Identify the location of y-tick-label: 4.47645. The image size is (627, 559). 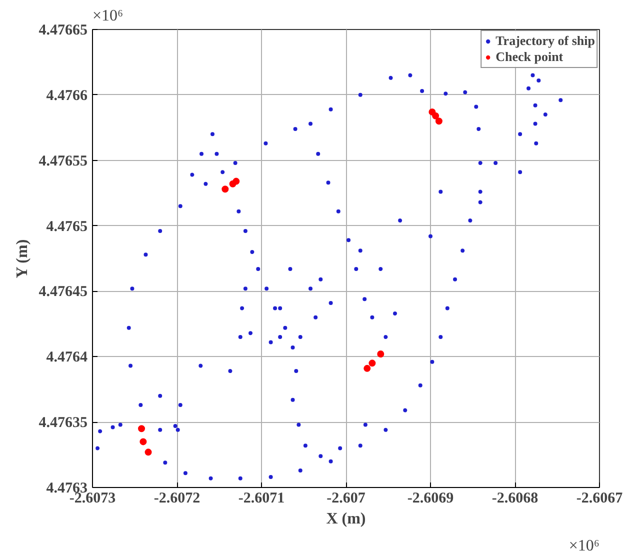
(63, 292).